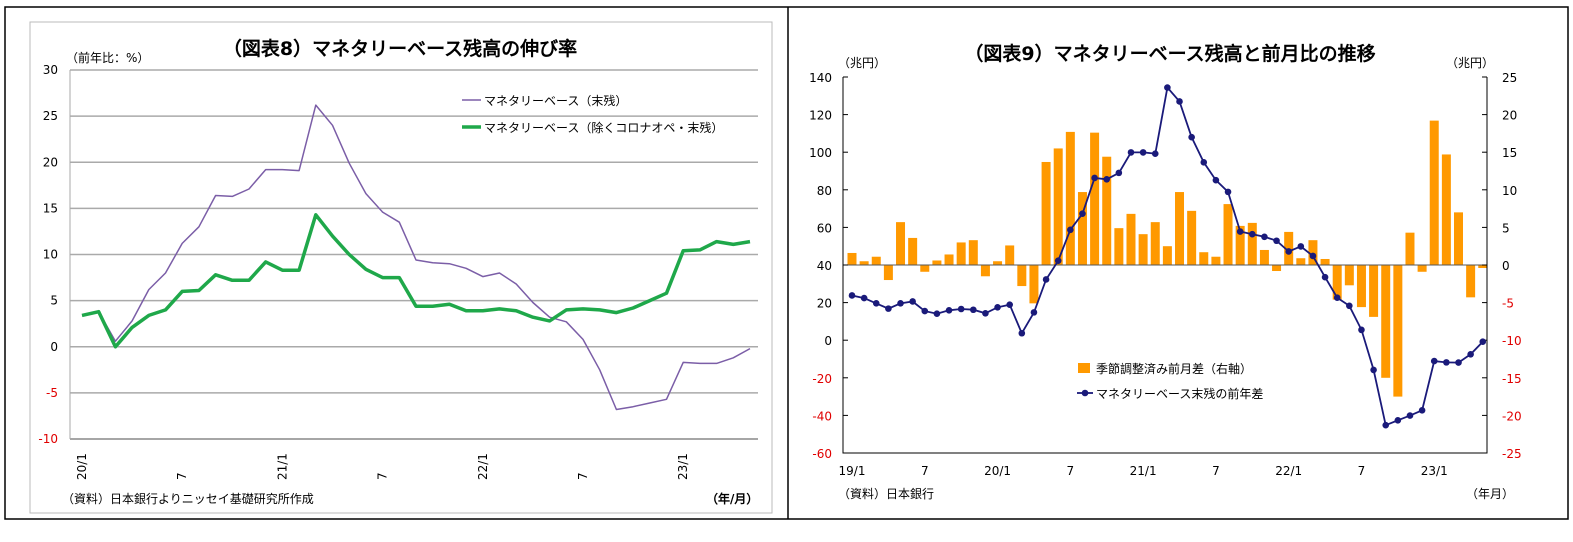 The height and width of the screenshot is (542, 1573). I want to click on legend: 季節調整済み前月差（右軸） マネタリーベース末残の前年差, so click(1170, 381).